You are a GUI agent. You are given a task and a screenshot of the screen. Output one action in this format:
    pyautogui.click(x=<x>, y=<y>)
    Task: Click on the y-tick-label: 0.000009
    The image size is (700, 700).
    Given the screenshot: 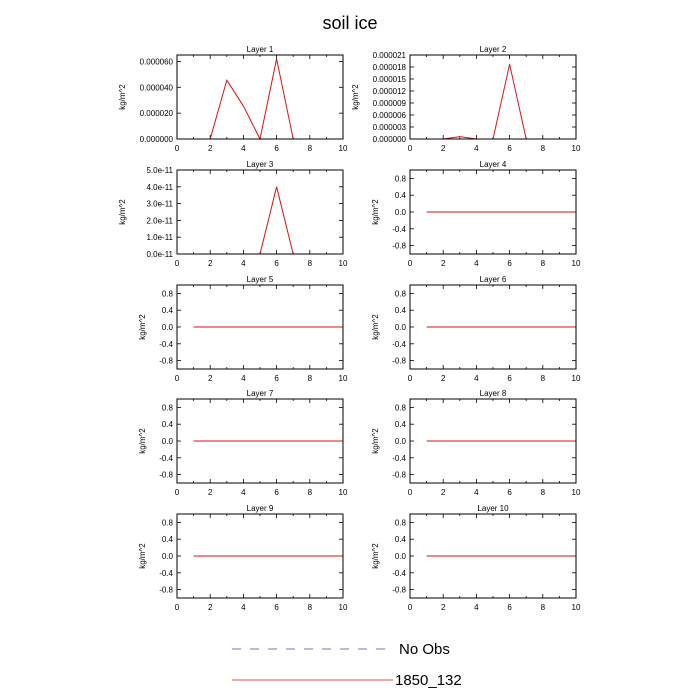 What is the action you would take?
    pyautogui.click(x=390, y=103)
    